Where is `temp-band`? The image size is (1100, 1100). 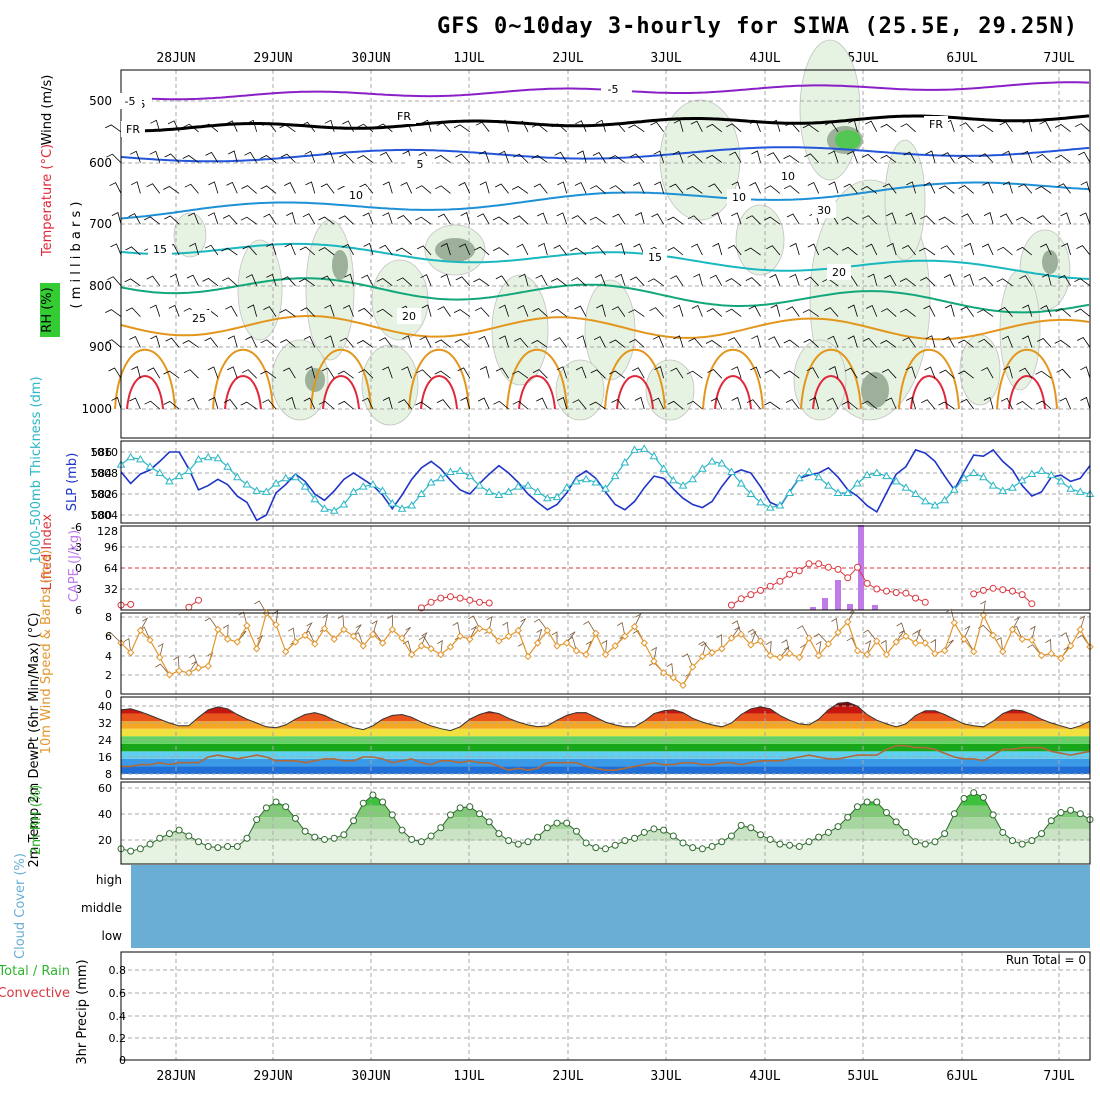 temp-band is located at coordinates (605, 732).